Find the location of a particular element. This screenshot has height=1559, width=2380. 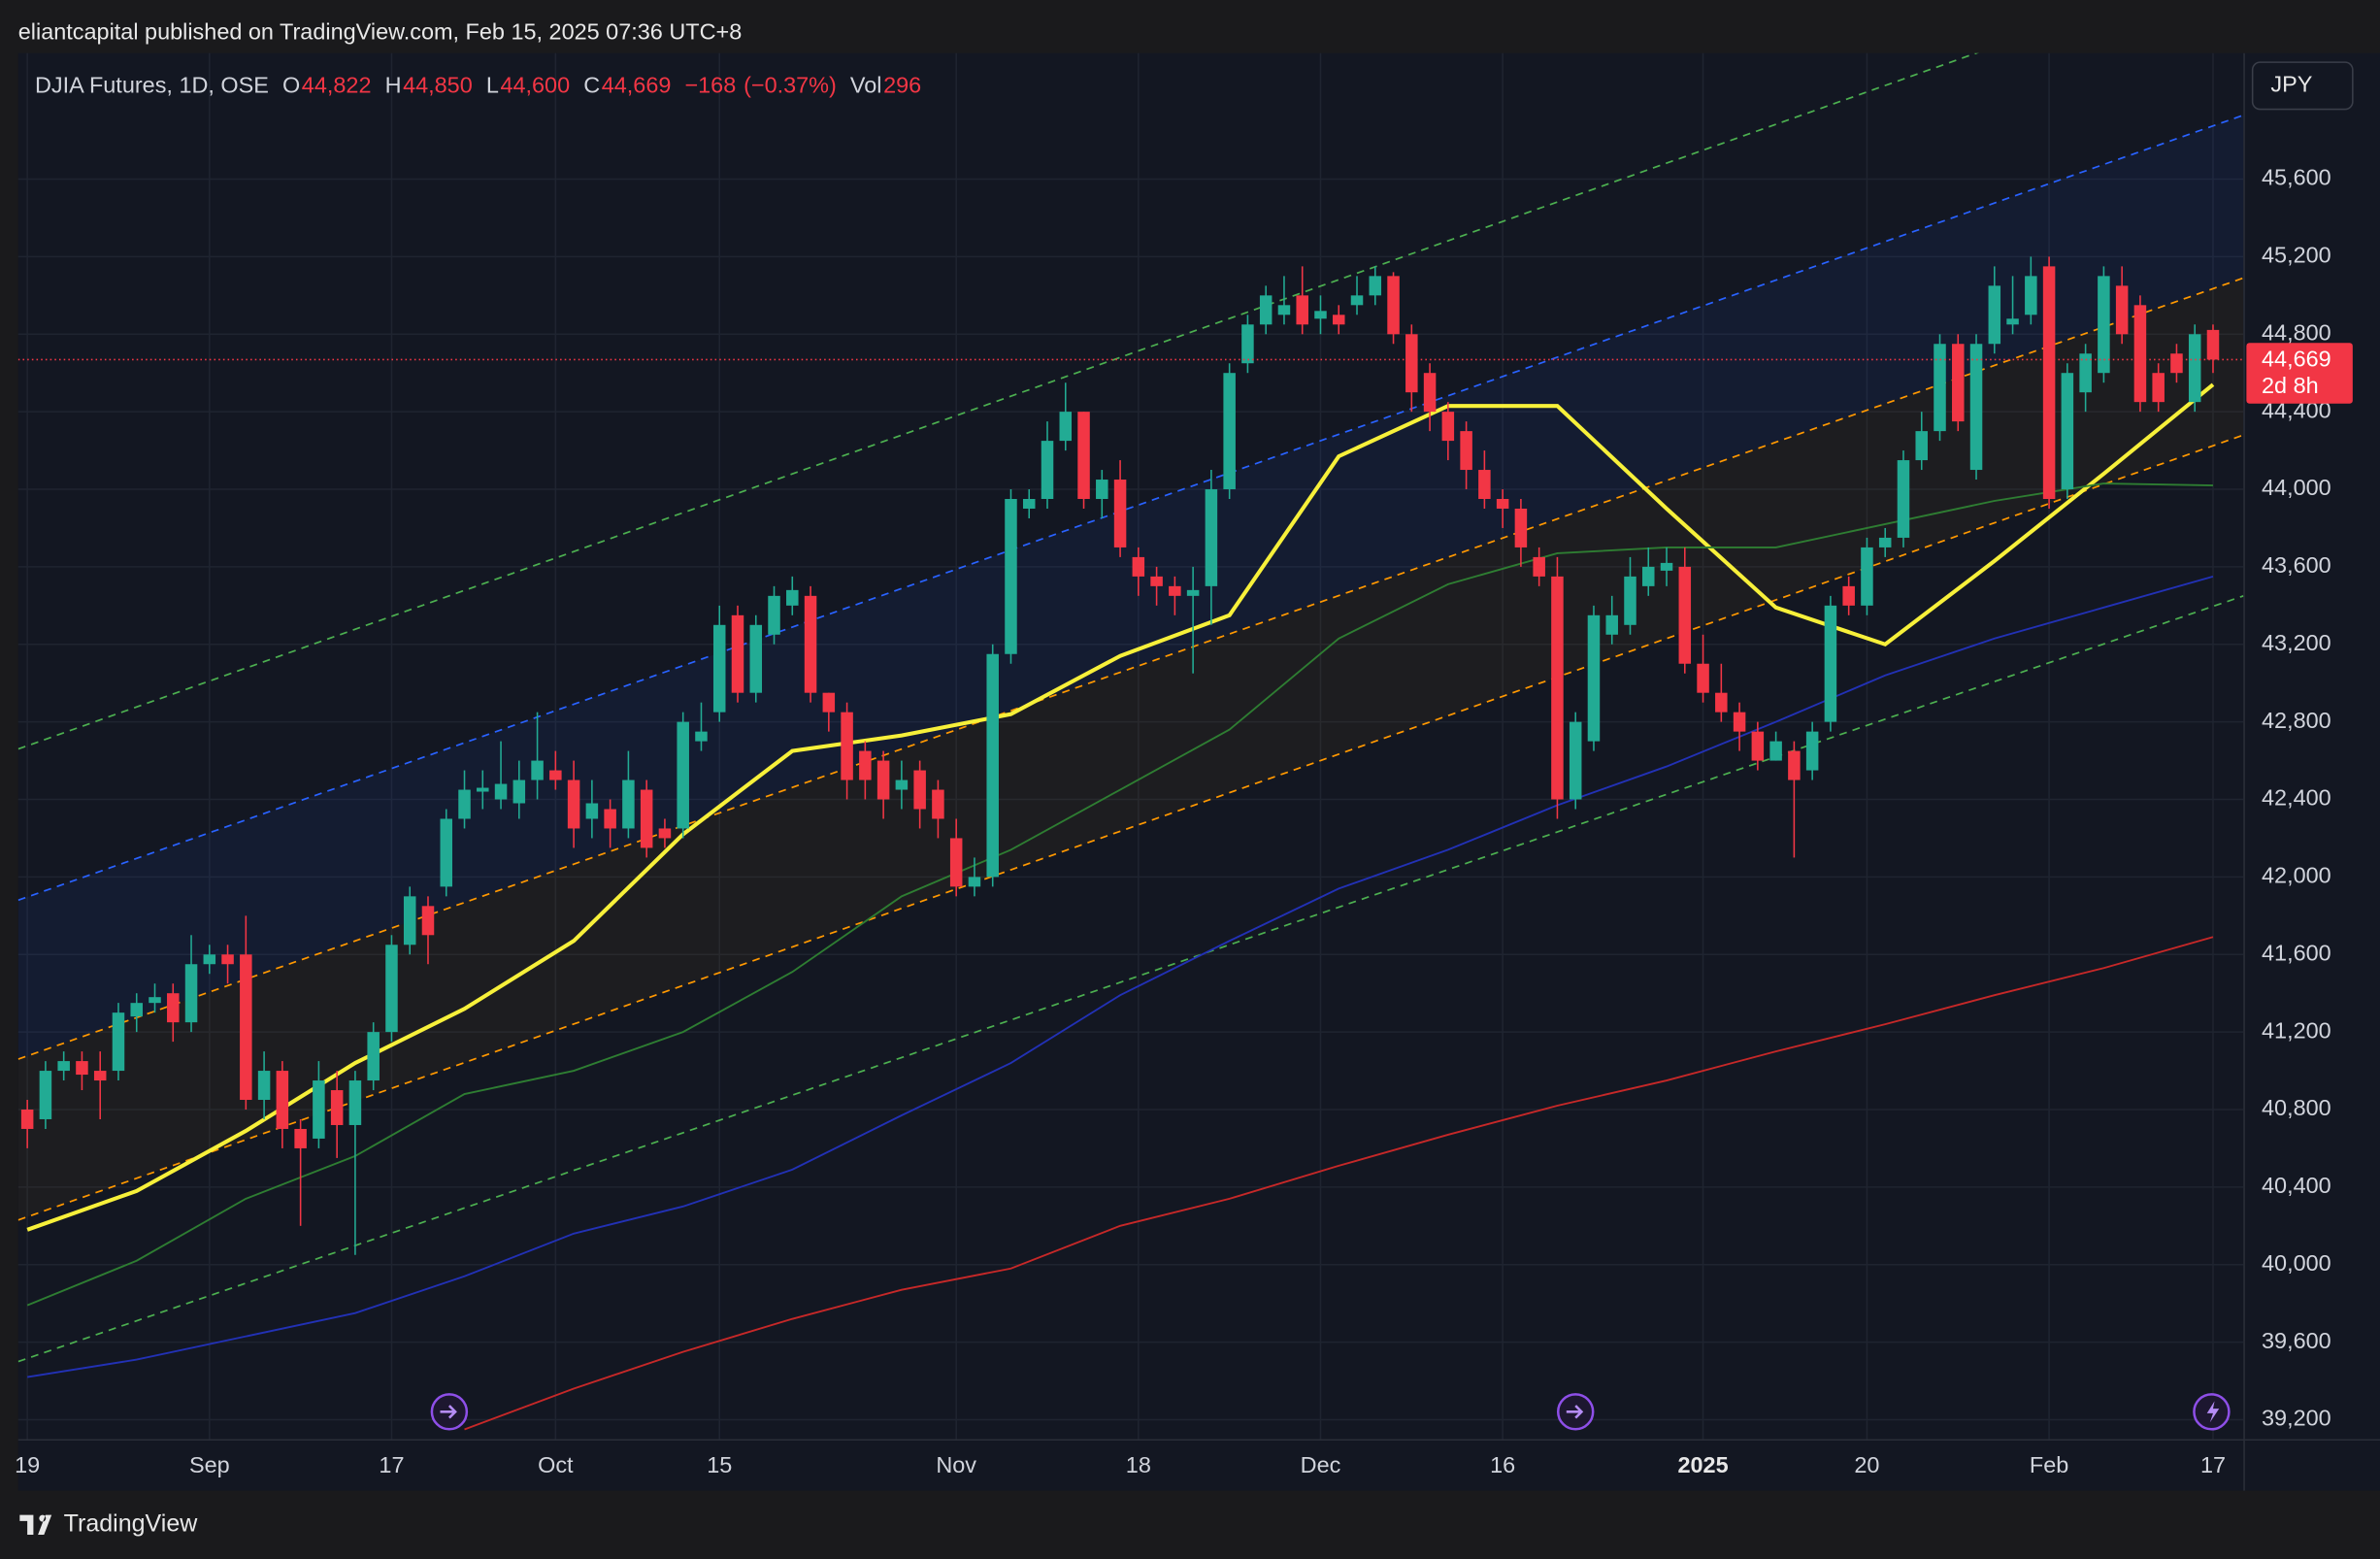

legend-value: (−0.37%) is located at coordinates (790, 84).